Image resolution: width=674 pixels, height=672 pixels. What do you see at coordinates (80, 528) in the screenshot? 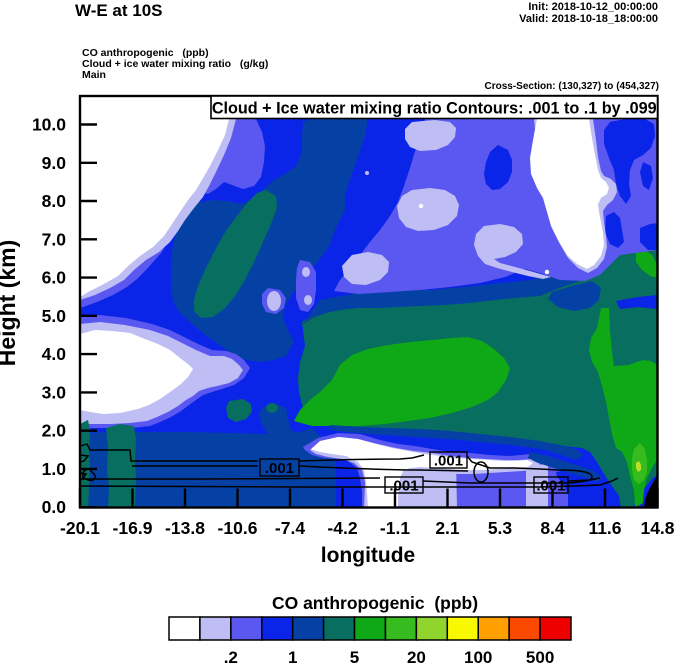
I see `svg-text: -20.1` at bounding box center [80, 528].